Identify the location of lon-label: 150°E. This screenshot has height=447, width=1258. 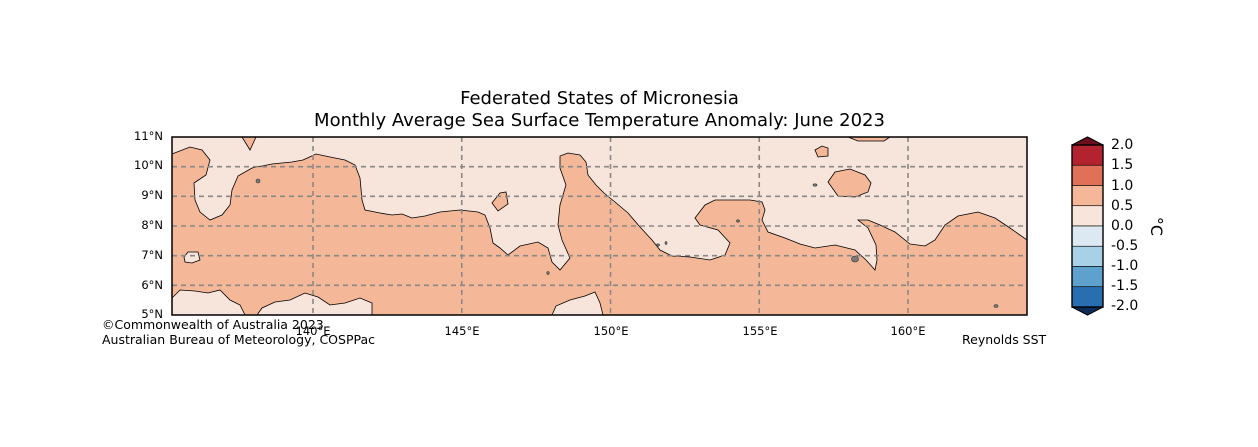
(611, 331).